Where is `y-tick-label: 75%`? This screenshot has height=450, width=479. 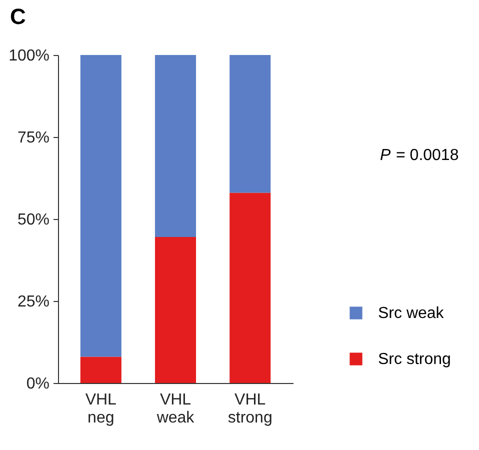 y-tick-label: 75% is located at coordinates (33, 138).